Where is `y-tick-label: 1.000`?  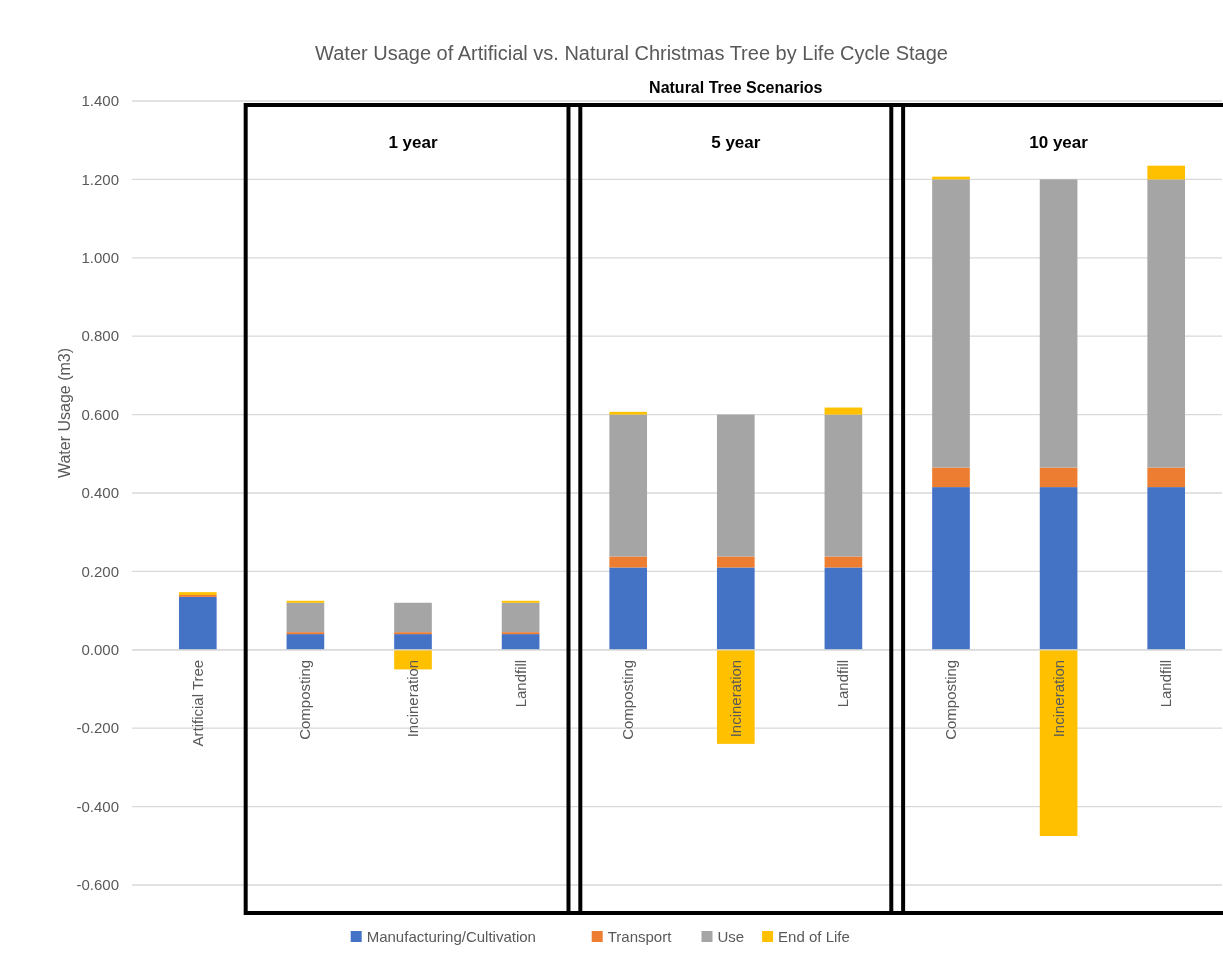 y-tick-label: 1.000 is located at coordinates (100, 258).